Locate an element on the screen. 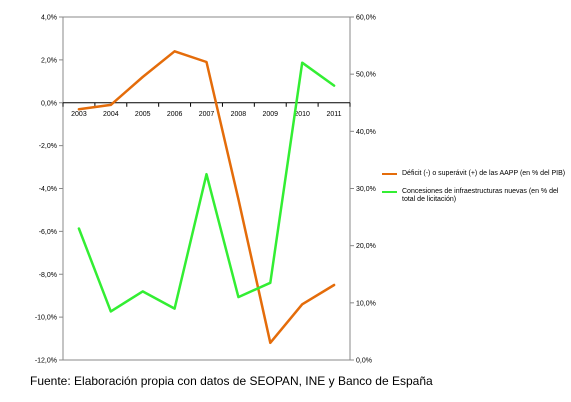 The image size is (571, 402). x-tick-label: 2004 is located at coordinates (111, 114).